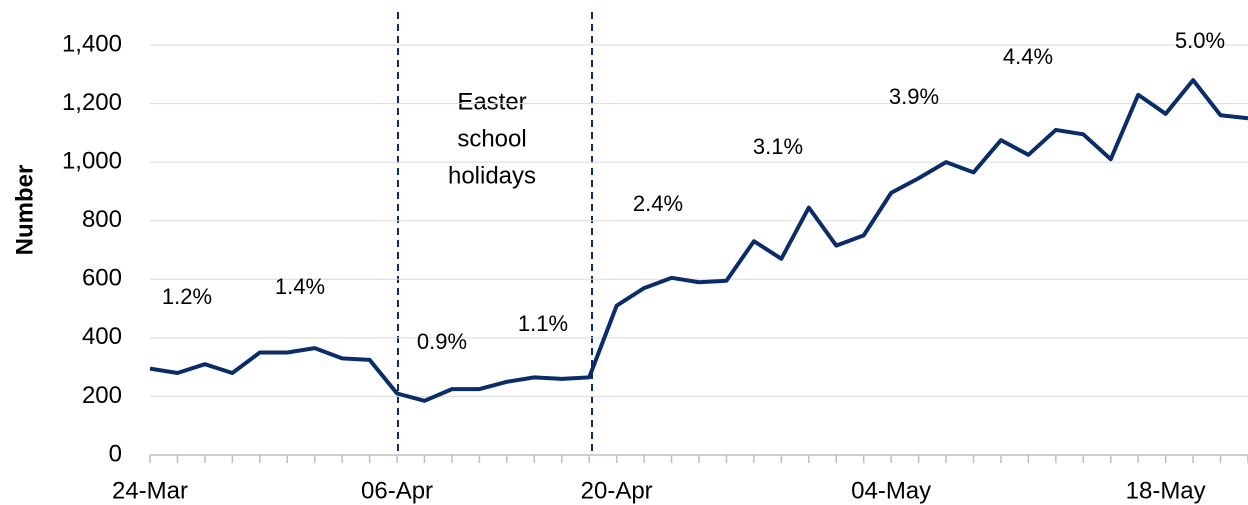  Describe the element at coordinates (491, 138) in the screenshot. I see `annotation: school` at that location.